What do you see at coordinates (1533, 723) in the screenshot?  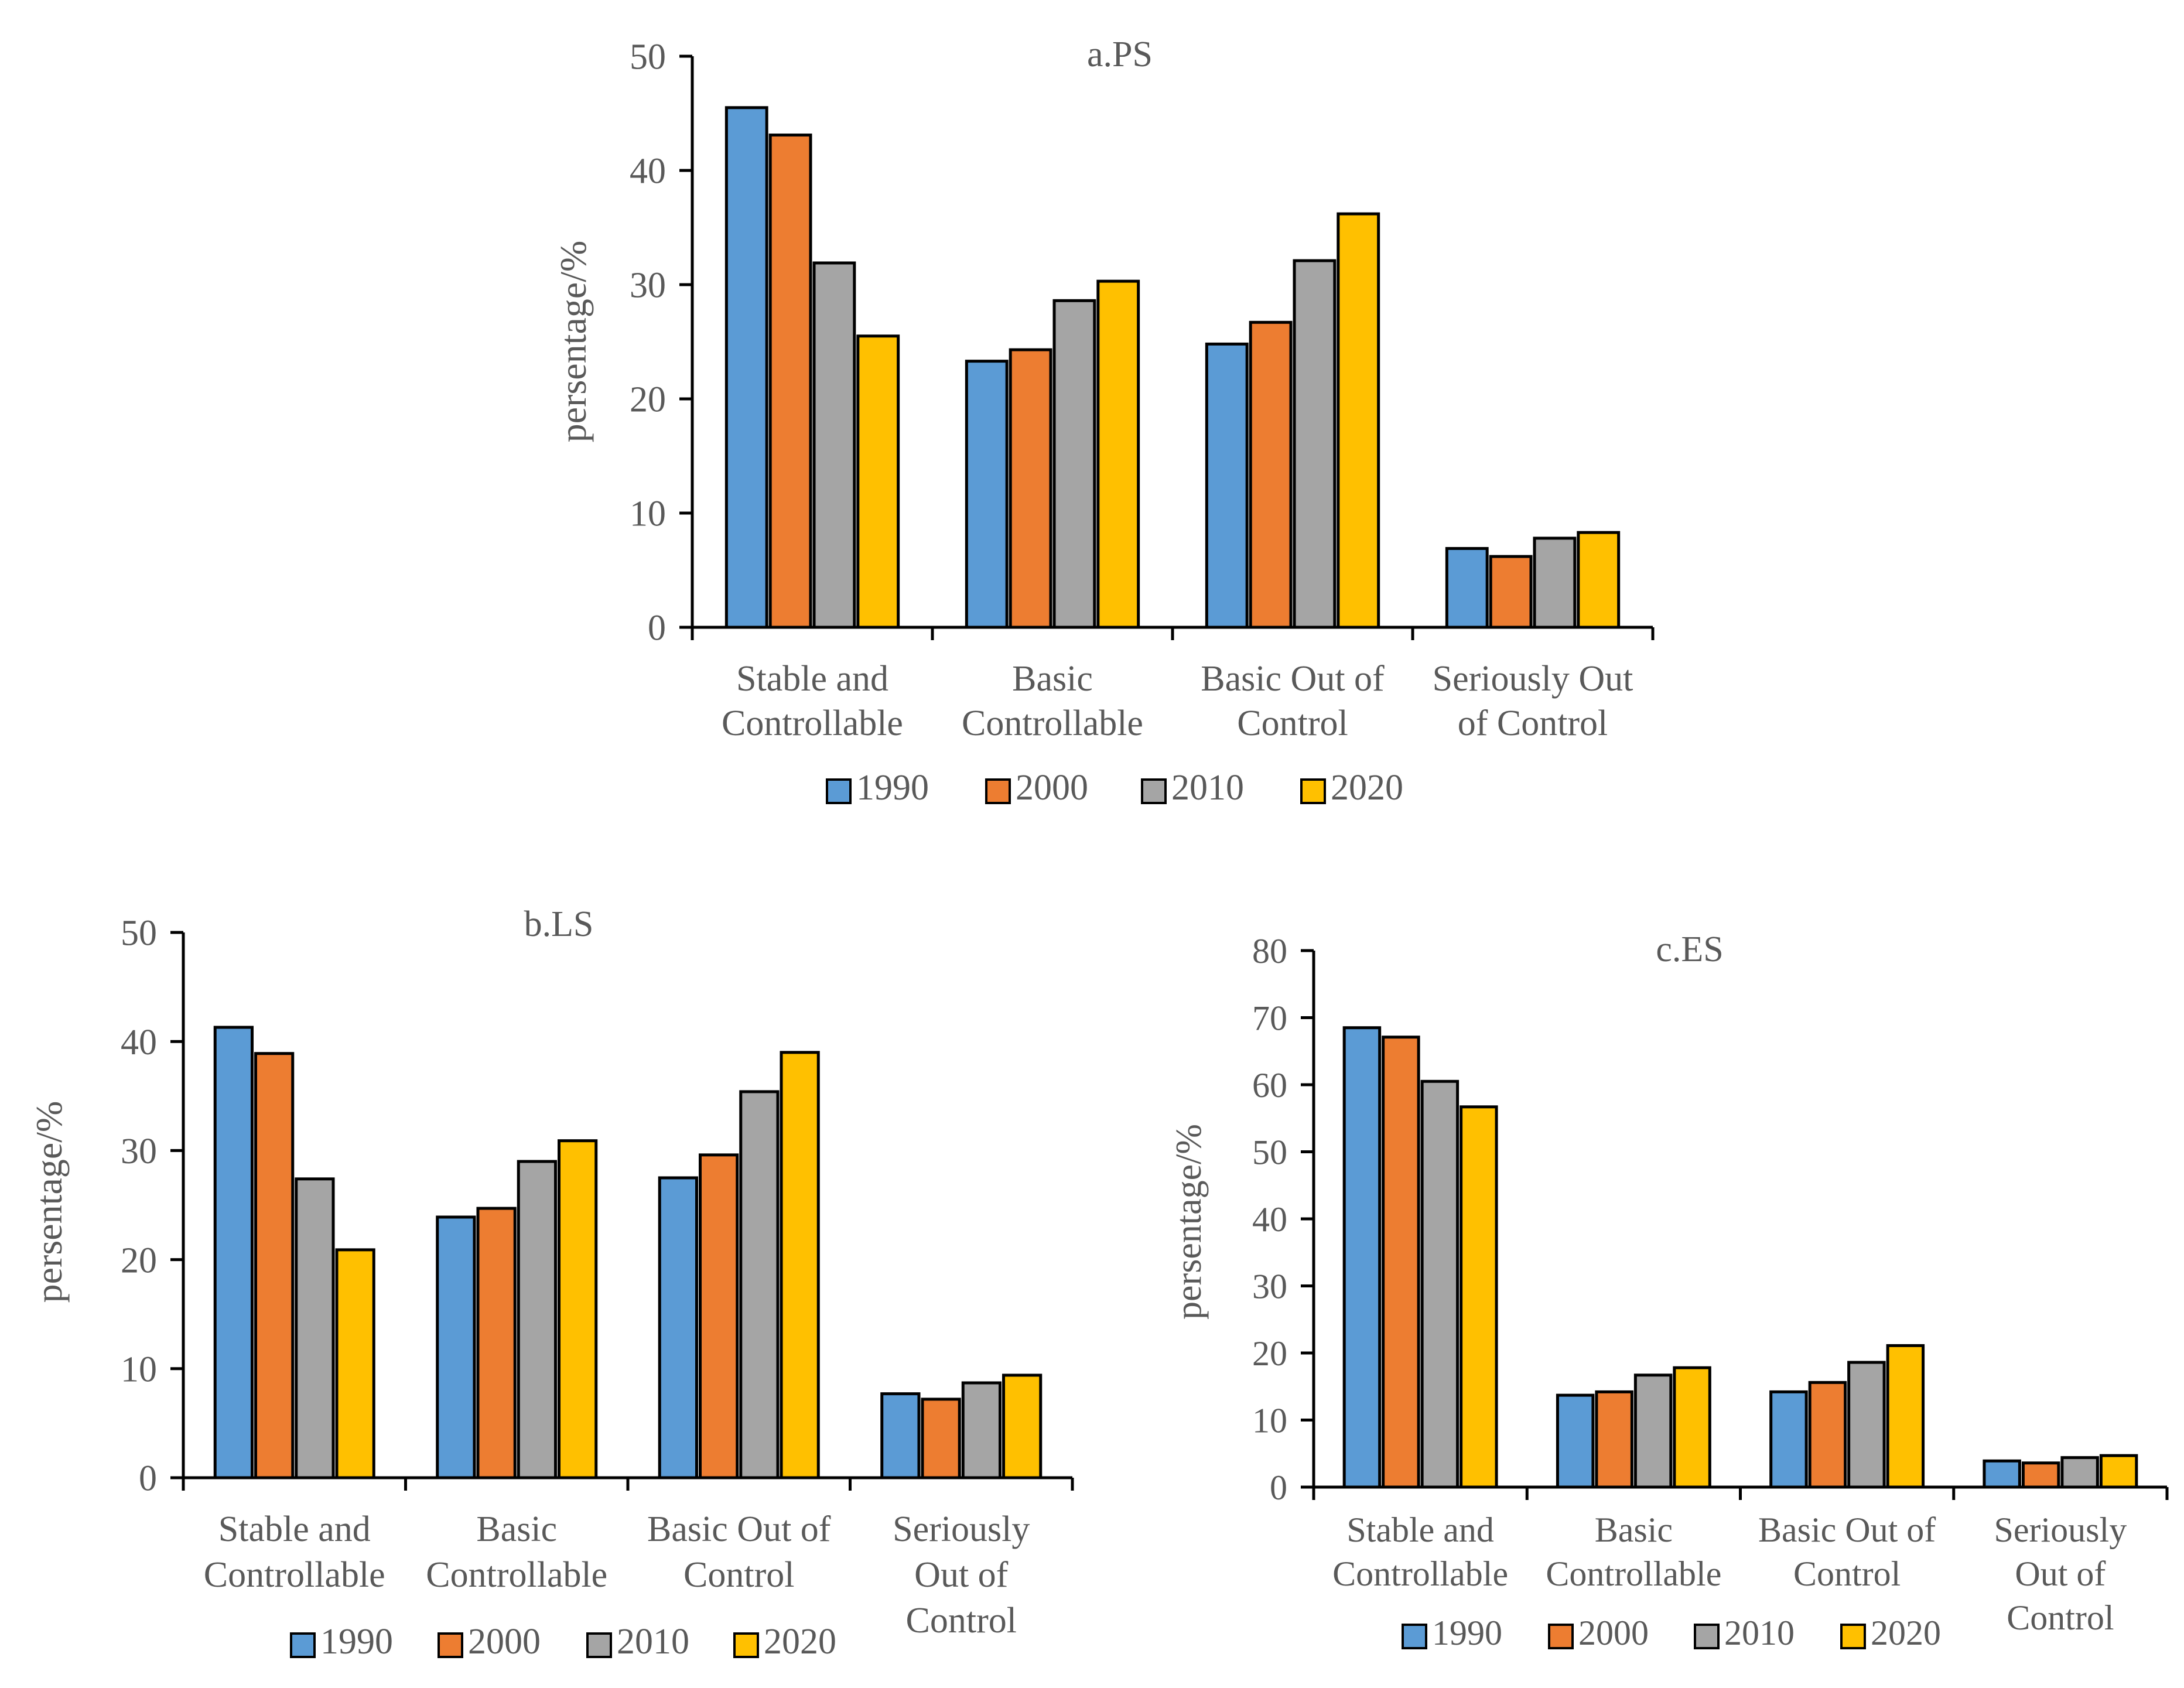 I see `x-category-label-line: of Control` at bounding box center [1533, 723].